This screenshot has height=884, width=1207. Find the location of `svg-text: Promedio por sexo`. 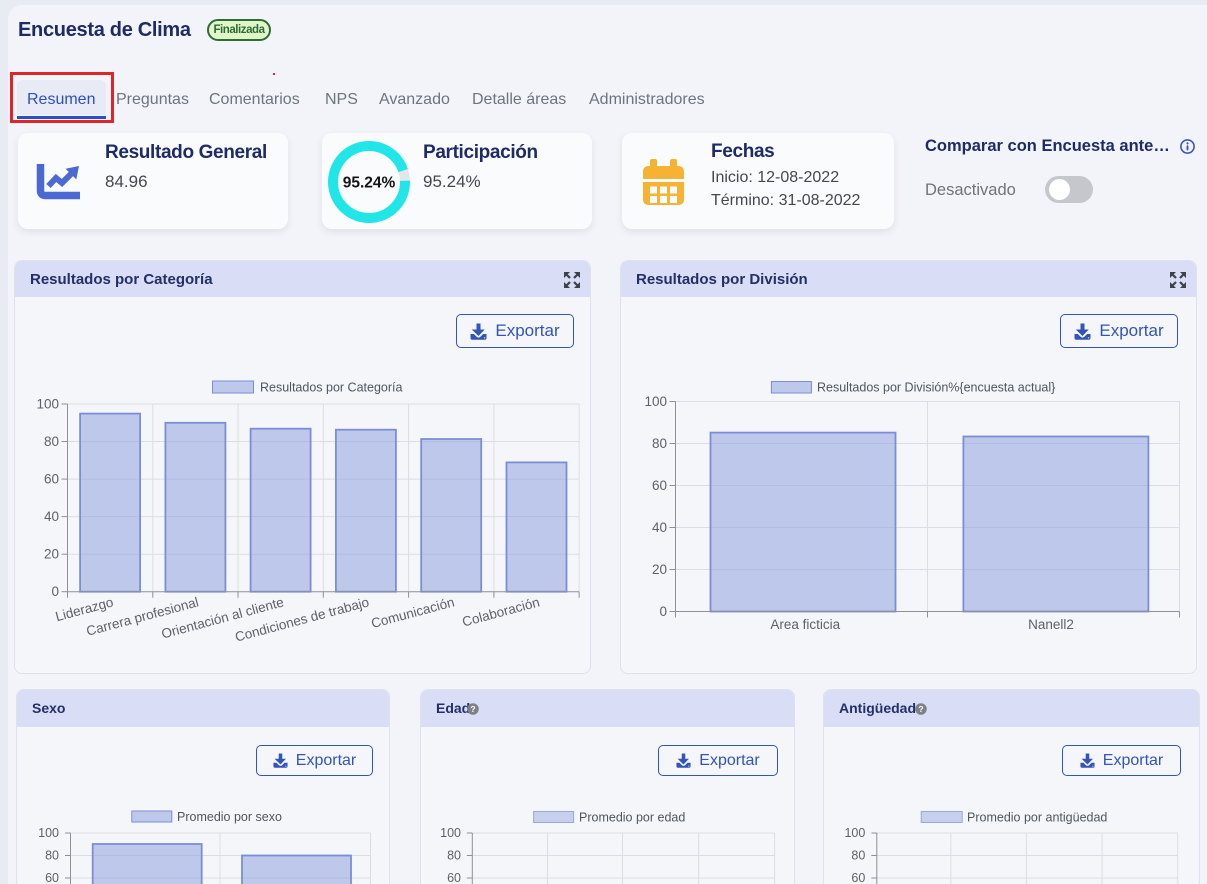

svg-text: Promedio por sexo is located at coordinates (229, 817).